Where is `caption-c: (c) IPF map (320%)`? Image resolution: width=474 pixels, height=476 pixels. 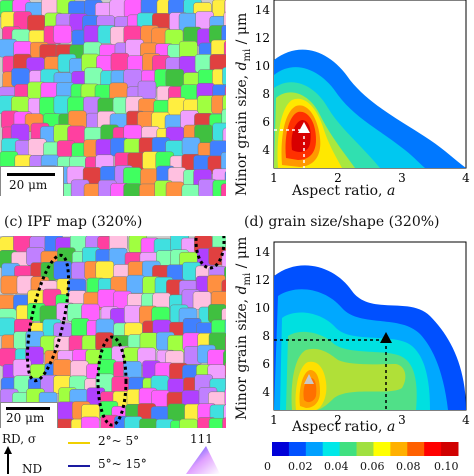 caption-c: (c) IPF map (320%) is located at coordinates (73, 222).